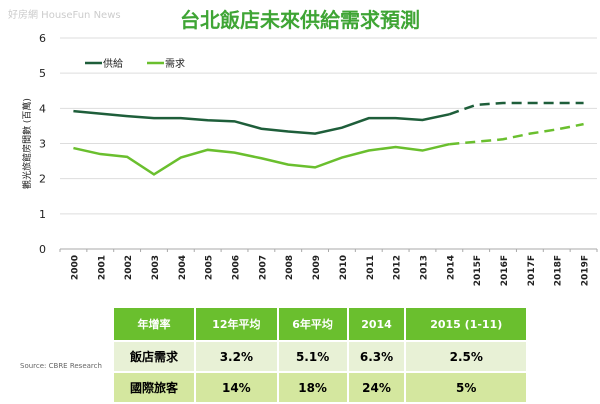  I want to click on x-tick-label: 2010, so click(344, 267).